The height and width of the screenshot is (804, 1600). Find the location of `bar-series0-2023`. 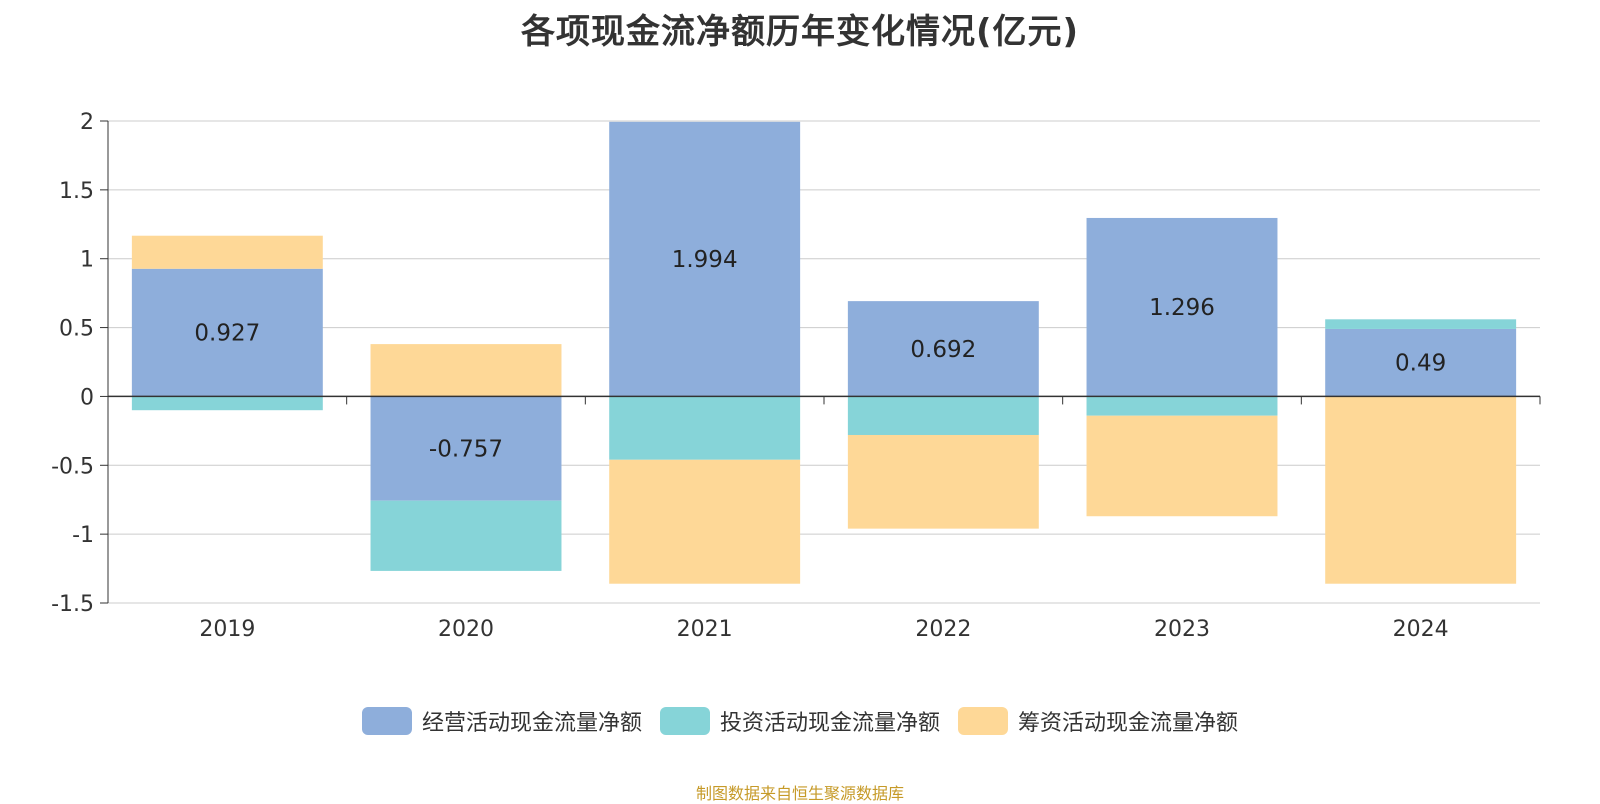

bar-series0-2023 is located at coordinates (1182, 307).